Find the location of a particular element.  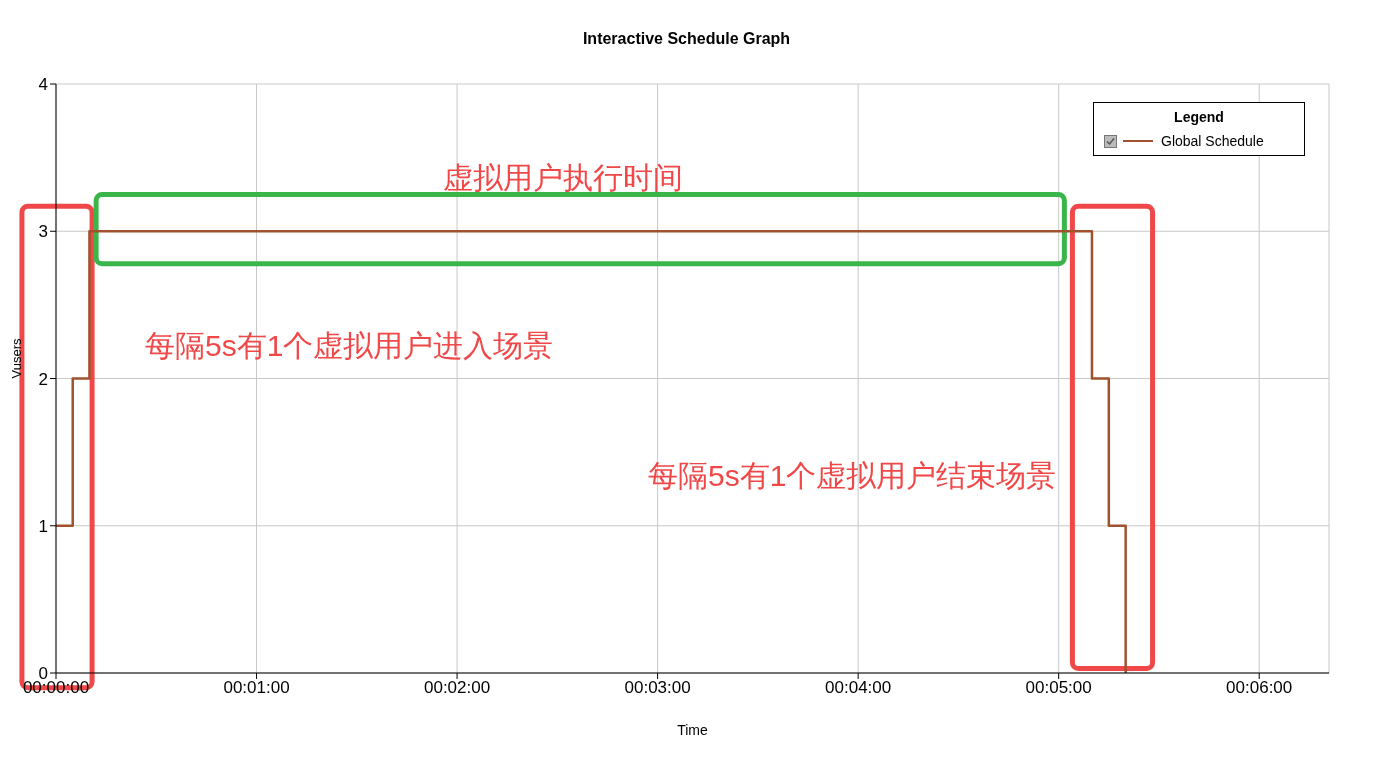

chart-title: Interactive Schedule Graph is located at coordinates (686, 39).